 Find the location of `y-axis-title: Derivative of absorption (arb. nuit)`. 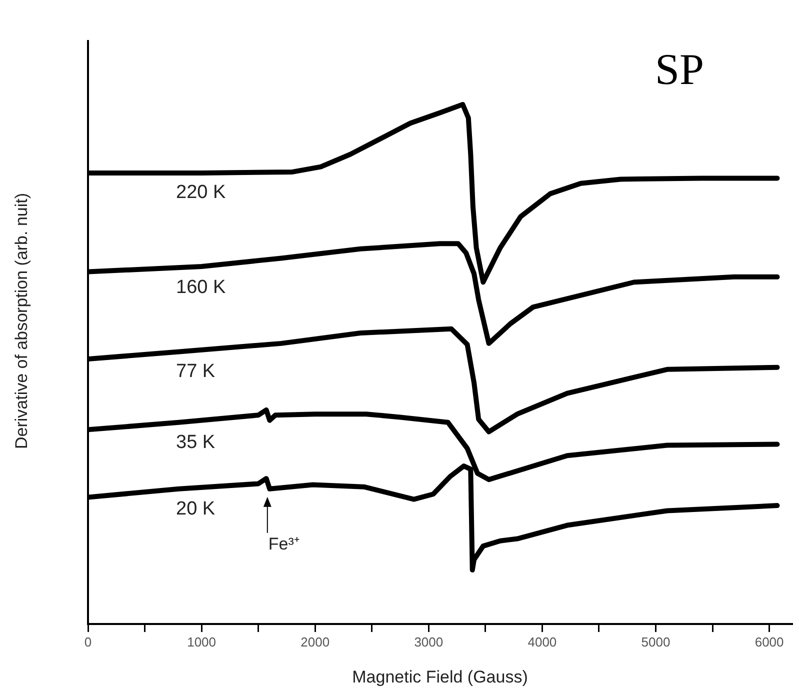

y-axis-title: Derivative of absorption (arb. nuit) is located at coordinates (22, 321).